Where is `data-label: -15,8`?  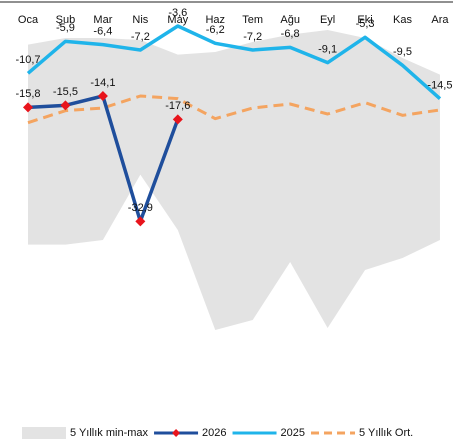
data-label: -15,8 is located at coordinates (27, 94).